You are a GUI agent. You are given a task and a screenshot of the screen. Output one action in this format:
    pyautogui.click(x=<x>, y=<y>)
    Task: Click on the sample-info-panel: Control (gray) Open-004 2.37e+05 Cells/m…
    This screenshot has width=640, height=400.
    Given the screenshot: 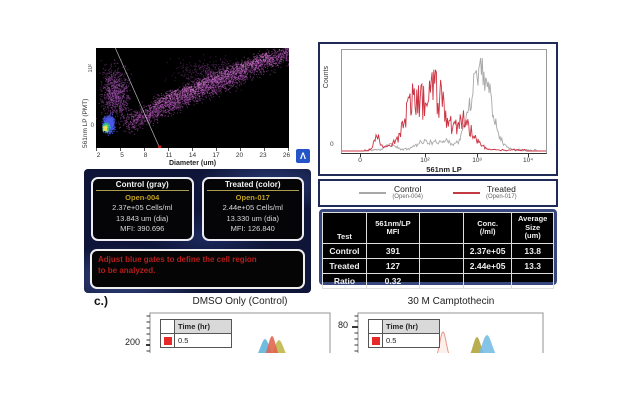 What is the action you would take?
    pyautogui.click(x=197, y=231)
    